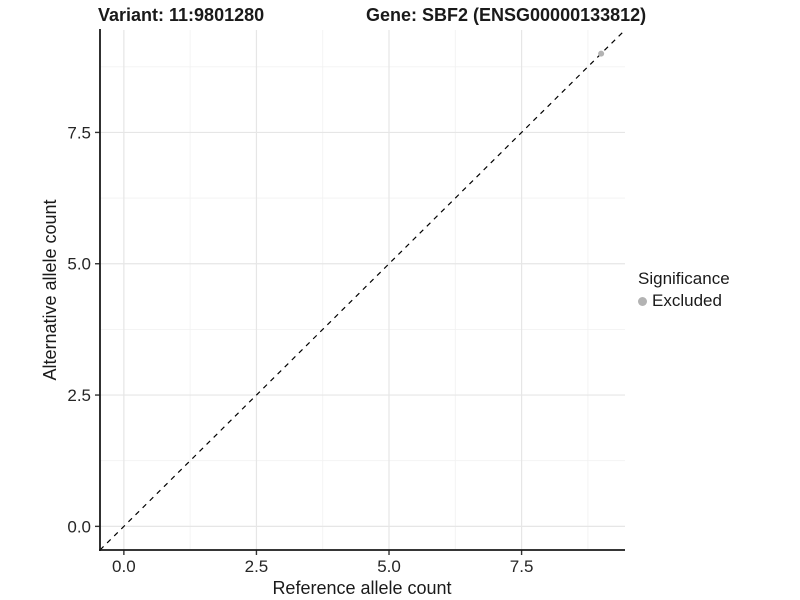 This screenshot has width=800, height=600. I want to click on x-tick-label: 7.5, so click(522, 566).